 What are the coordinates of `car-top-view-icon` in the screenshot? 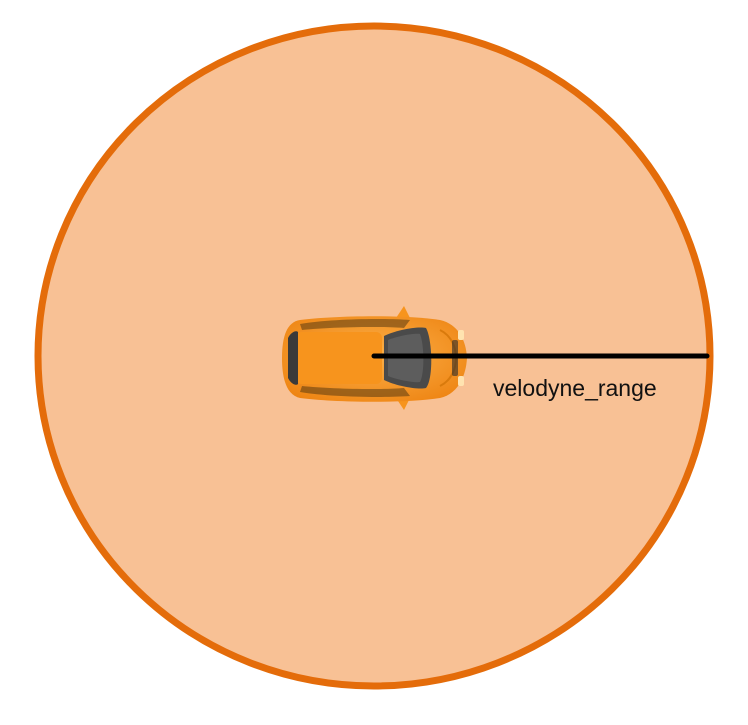 It's located at (374, 358).